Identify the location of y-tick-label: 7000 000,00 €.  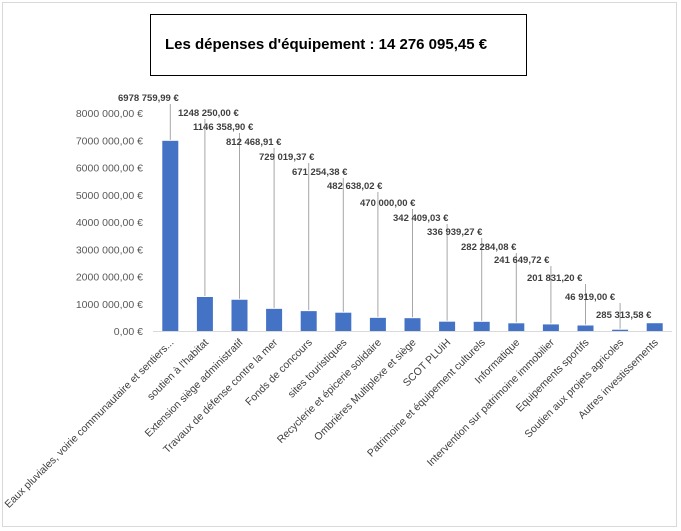
(109, 141).